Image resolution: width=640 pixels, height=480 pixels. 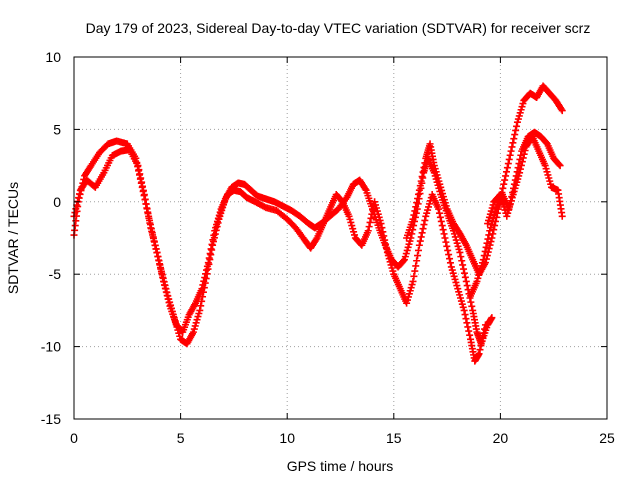 I want to click on y-tick-label: -5, so click(x=55, y=274).